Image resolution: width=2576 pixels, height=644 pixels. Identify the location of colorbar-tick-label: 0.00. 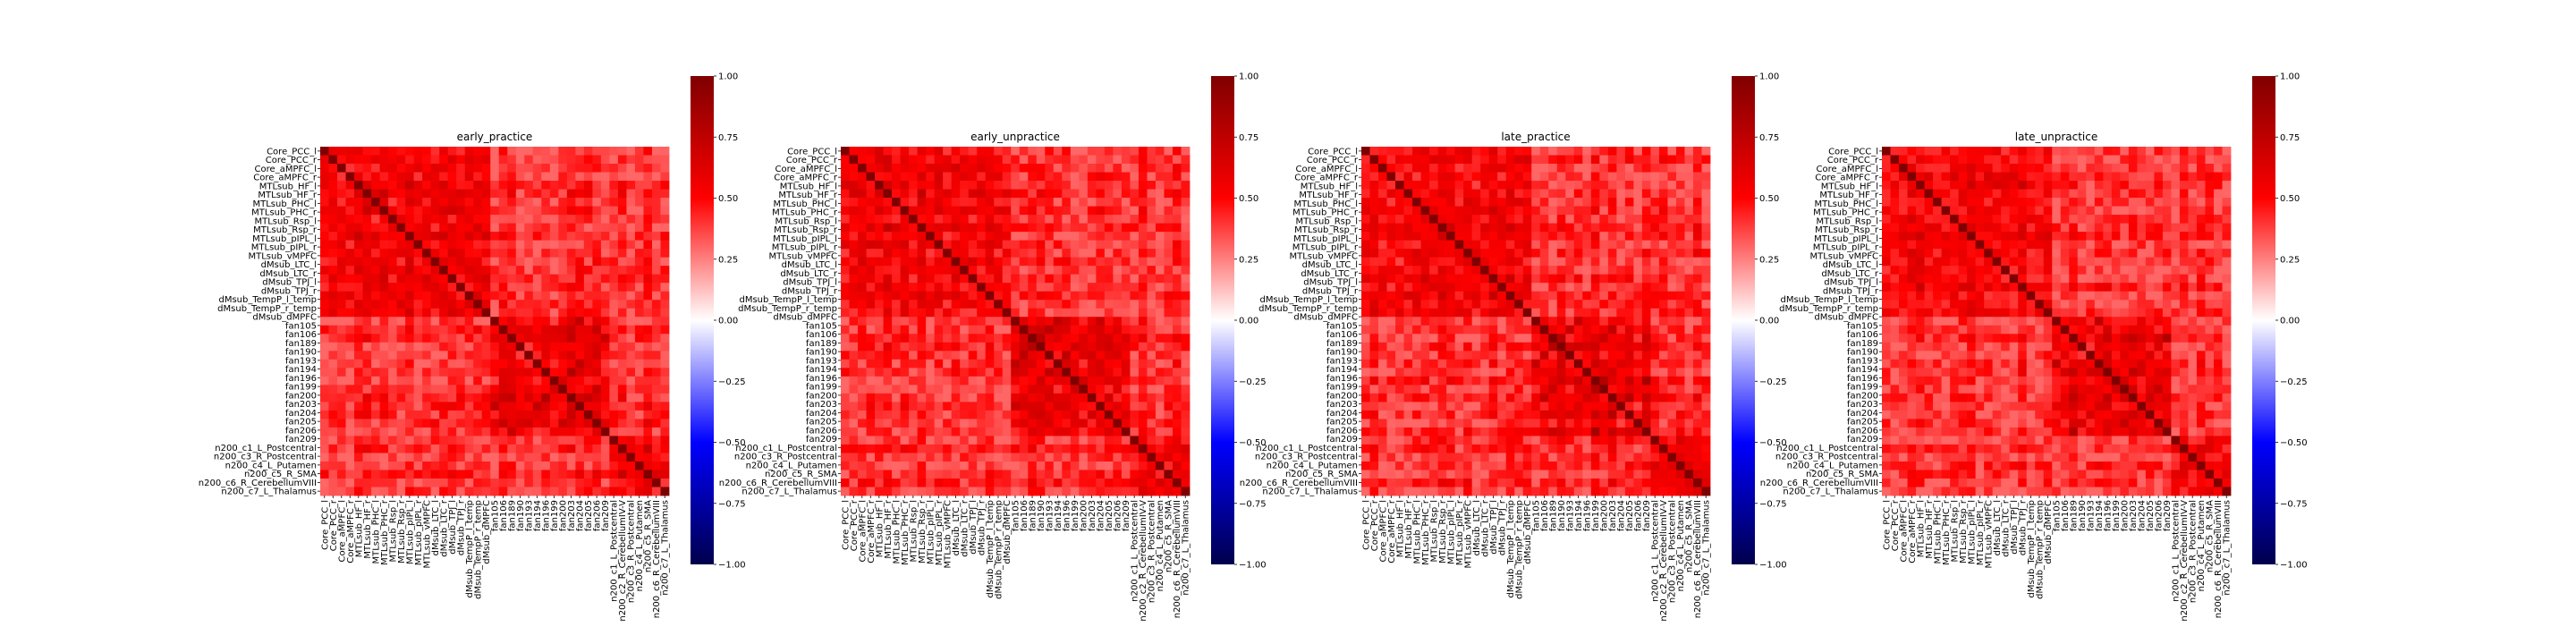
(1248, 321).